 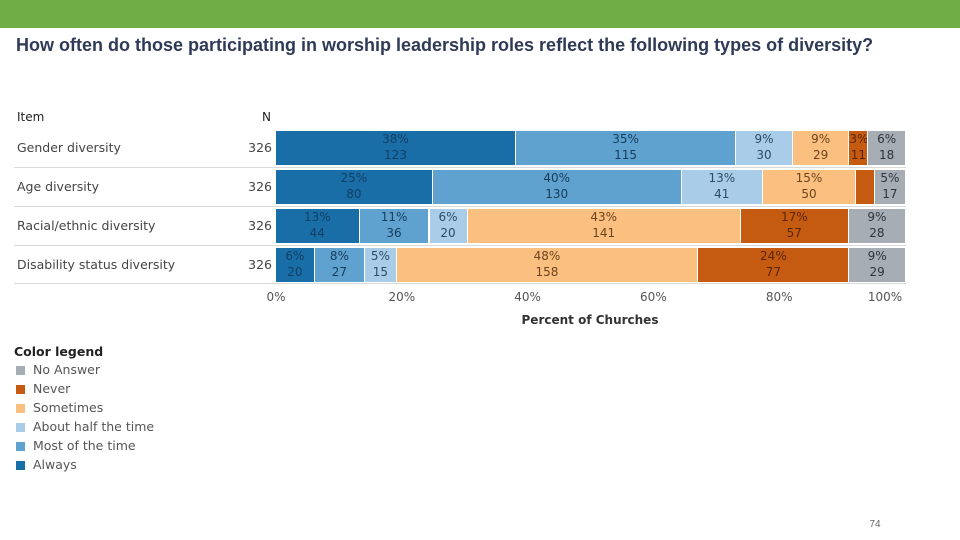 I want to click on data-label-count: 41, so click(x=722, y=194).